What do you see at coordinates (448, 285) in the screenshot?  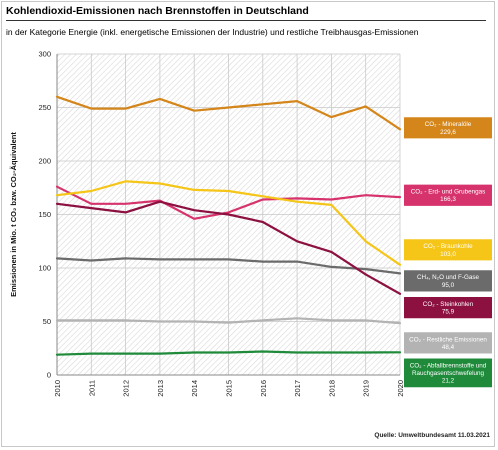 I see `series-label-text: 95,0` at bounding box center [448, 285].